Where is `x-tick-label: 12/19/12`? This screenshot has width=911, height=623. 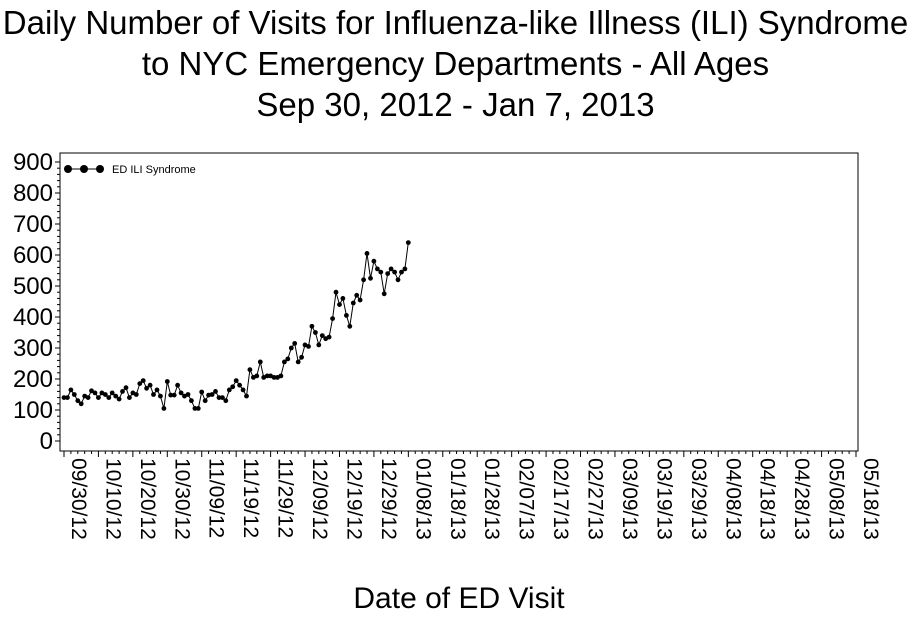 x-tick-label: 12/19/12 is located at coordinates (353, 499).